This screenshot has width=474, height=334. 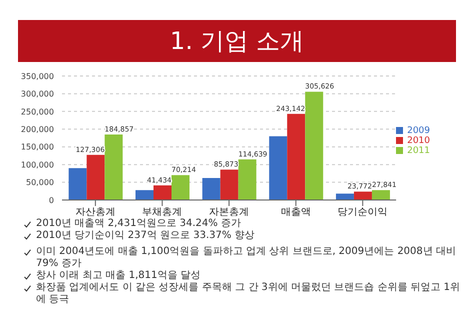 What do you see at coordinates (51, 200) in the screenshot?
I see `y-tick-label: 0` at bounding box center [51, 200].